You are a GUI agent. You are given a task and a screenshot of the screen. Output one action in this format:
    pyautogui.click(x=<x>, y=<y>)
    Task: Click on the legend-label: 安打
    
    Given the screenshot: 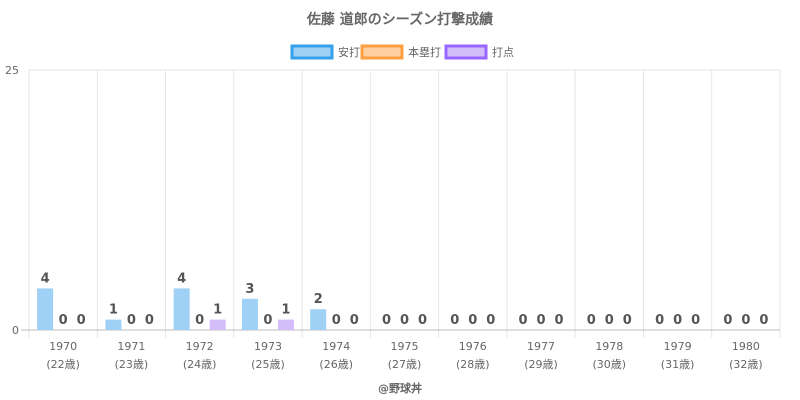 What is the action you would take?
    pyautogui.click(x=349, y=52)
    